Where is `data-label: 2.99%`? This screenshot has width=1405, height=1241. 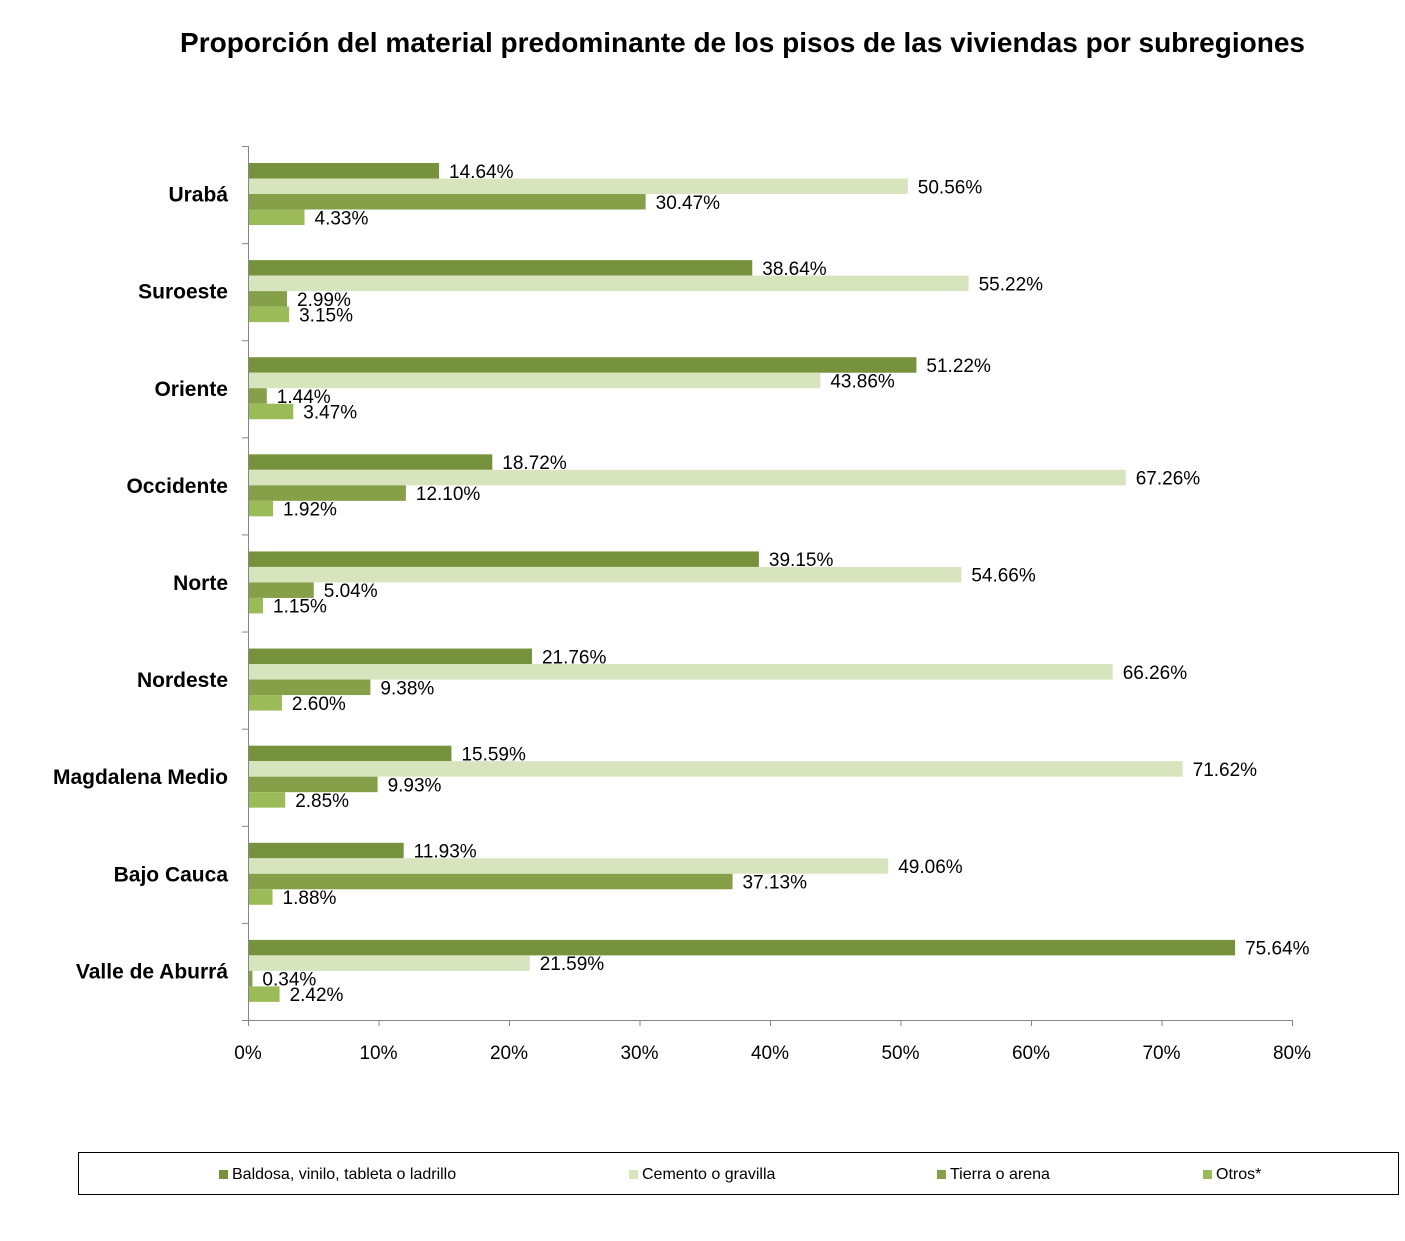 data-label: 2.99% is located at coordinates (324, 300).